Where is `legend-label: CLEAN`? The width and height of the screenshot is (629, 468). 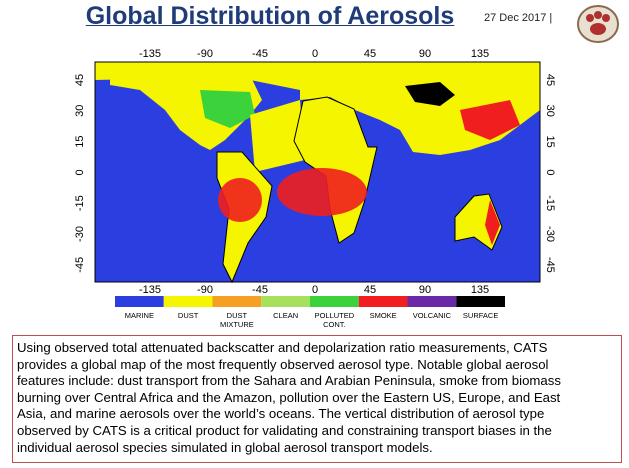
legend-label: CLEAN is located at coordinates (286, 315).